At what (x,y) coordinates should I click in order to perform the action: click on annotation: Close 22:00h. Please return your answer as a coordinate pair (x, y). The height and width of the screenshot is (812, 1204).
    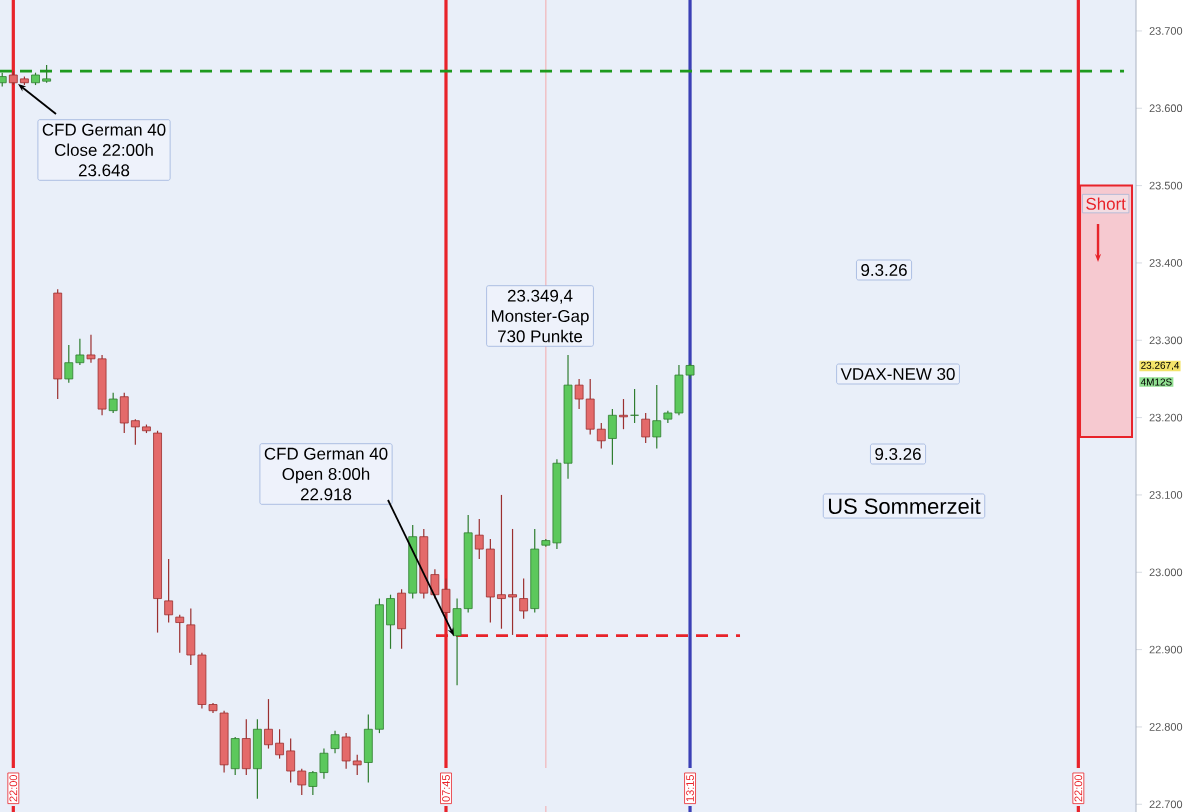
    Looking at the image, I should click on (103, 149).